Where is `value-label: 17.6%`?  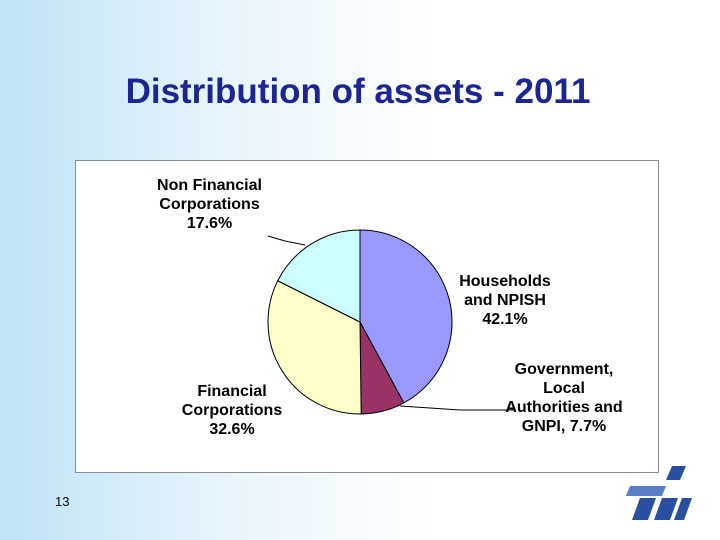
value-label: 17.6% is located at coordinates (209, 223).